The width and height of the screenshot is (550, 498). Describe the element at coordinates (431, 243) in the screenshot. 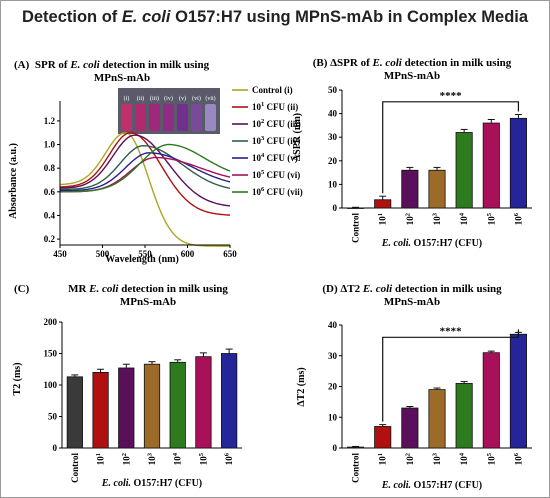

I see `panel-b-xlabel: E. coli. O157:H7 (CFU)` at that location.